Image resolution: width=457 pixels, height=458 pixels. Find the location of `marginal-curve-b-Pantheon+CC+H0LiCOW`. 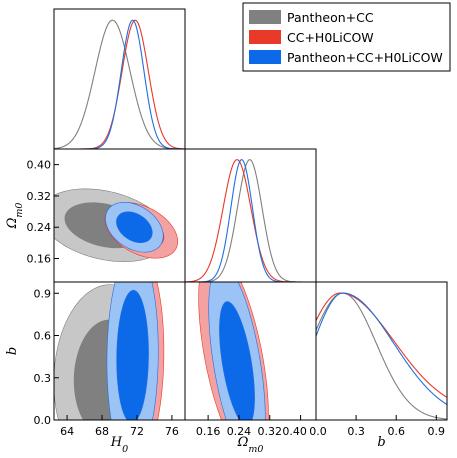

marginal-curve-b-Pantheon+CC+H0LiCOW is located at coordinates (381, 349).